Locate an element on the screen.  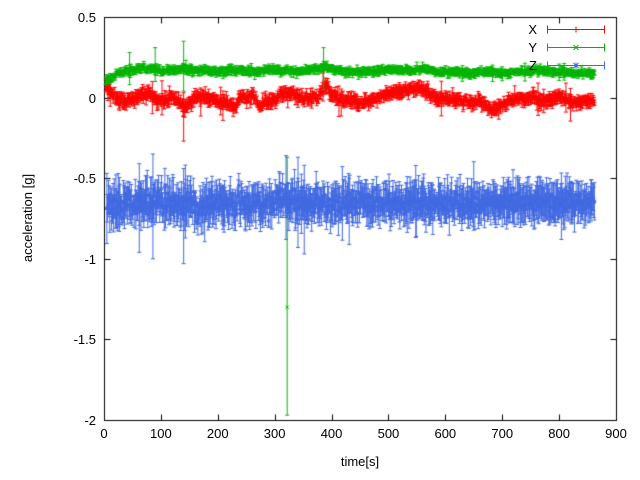
x-tick-label: 0 is located at coordinates (104, 433).